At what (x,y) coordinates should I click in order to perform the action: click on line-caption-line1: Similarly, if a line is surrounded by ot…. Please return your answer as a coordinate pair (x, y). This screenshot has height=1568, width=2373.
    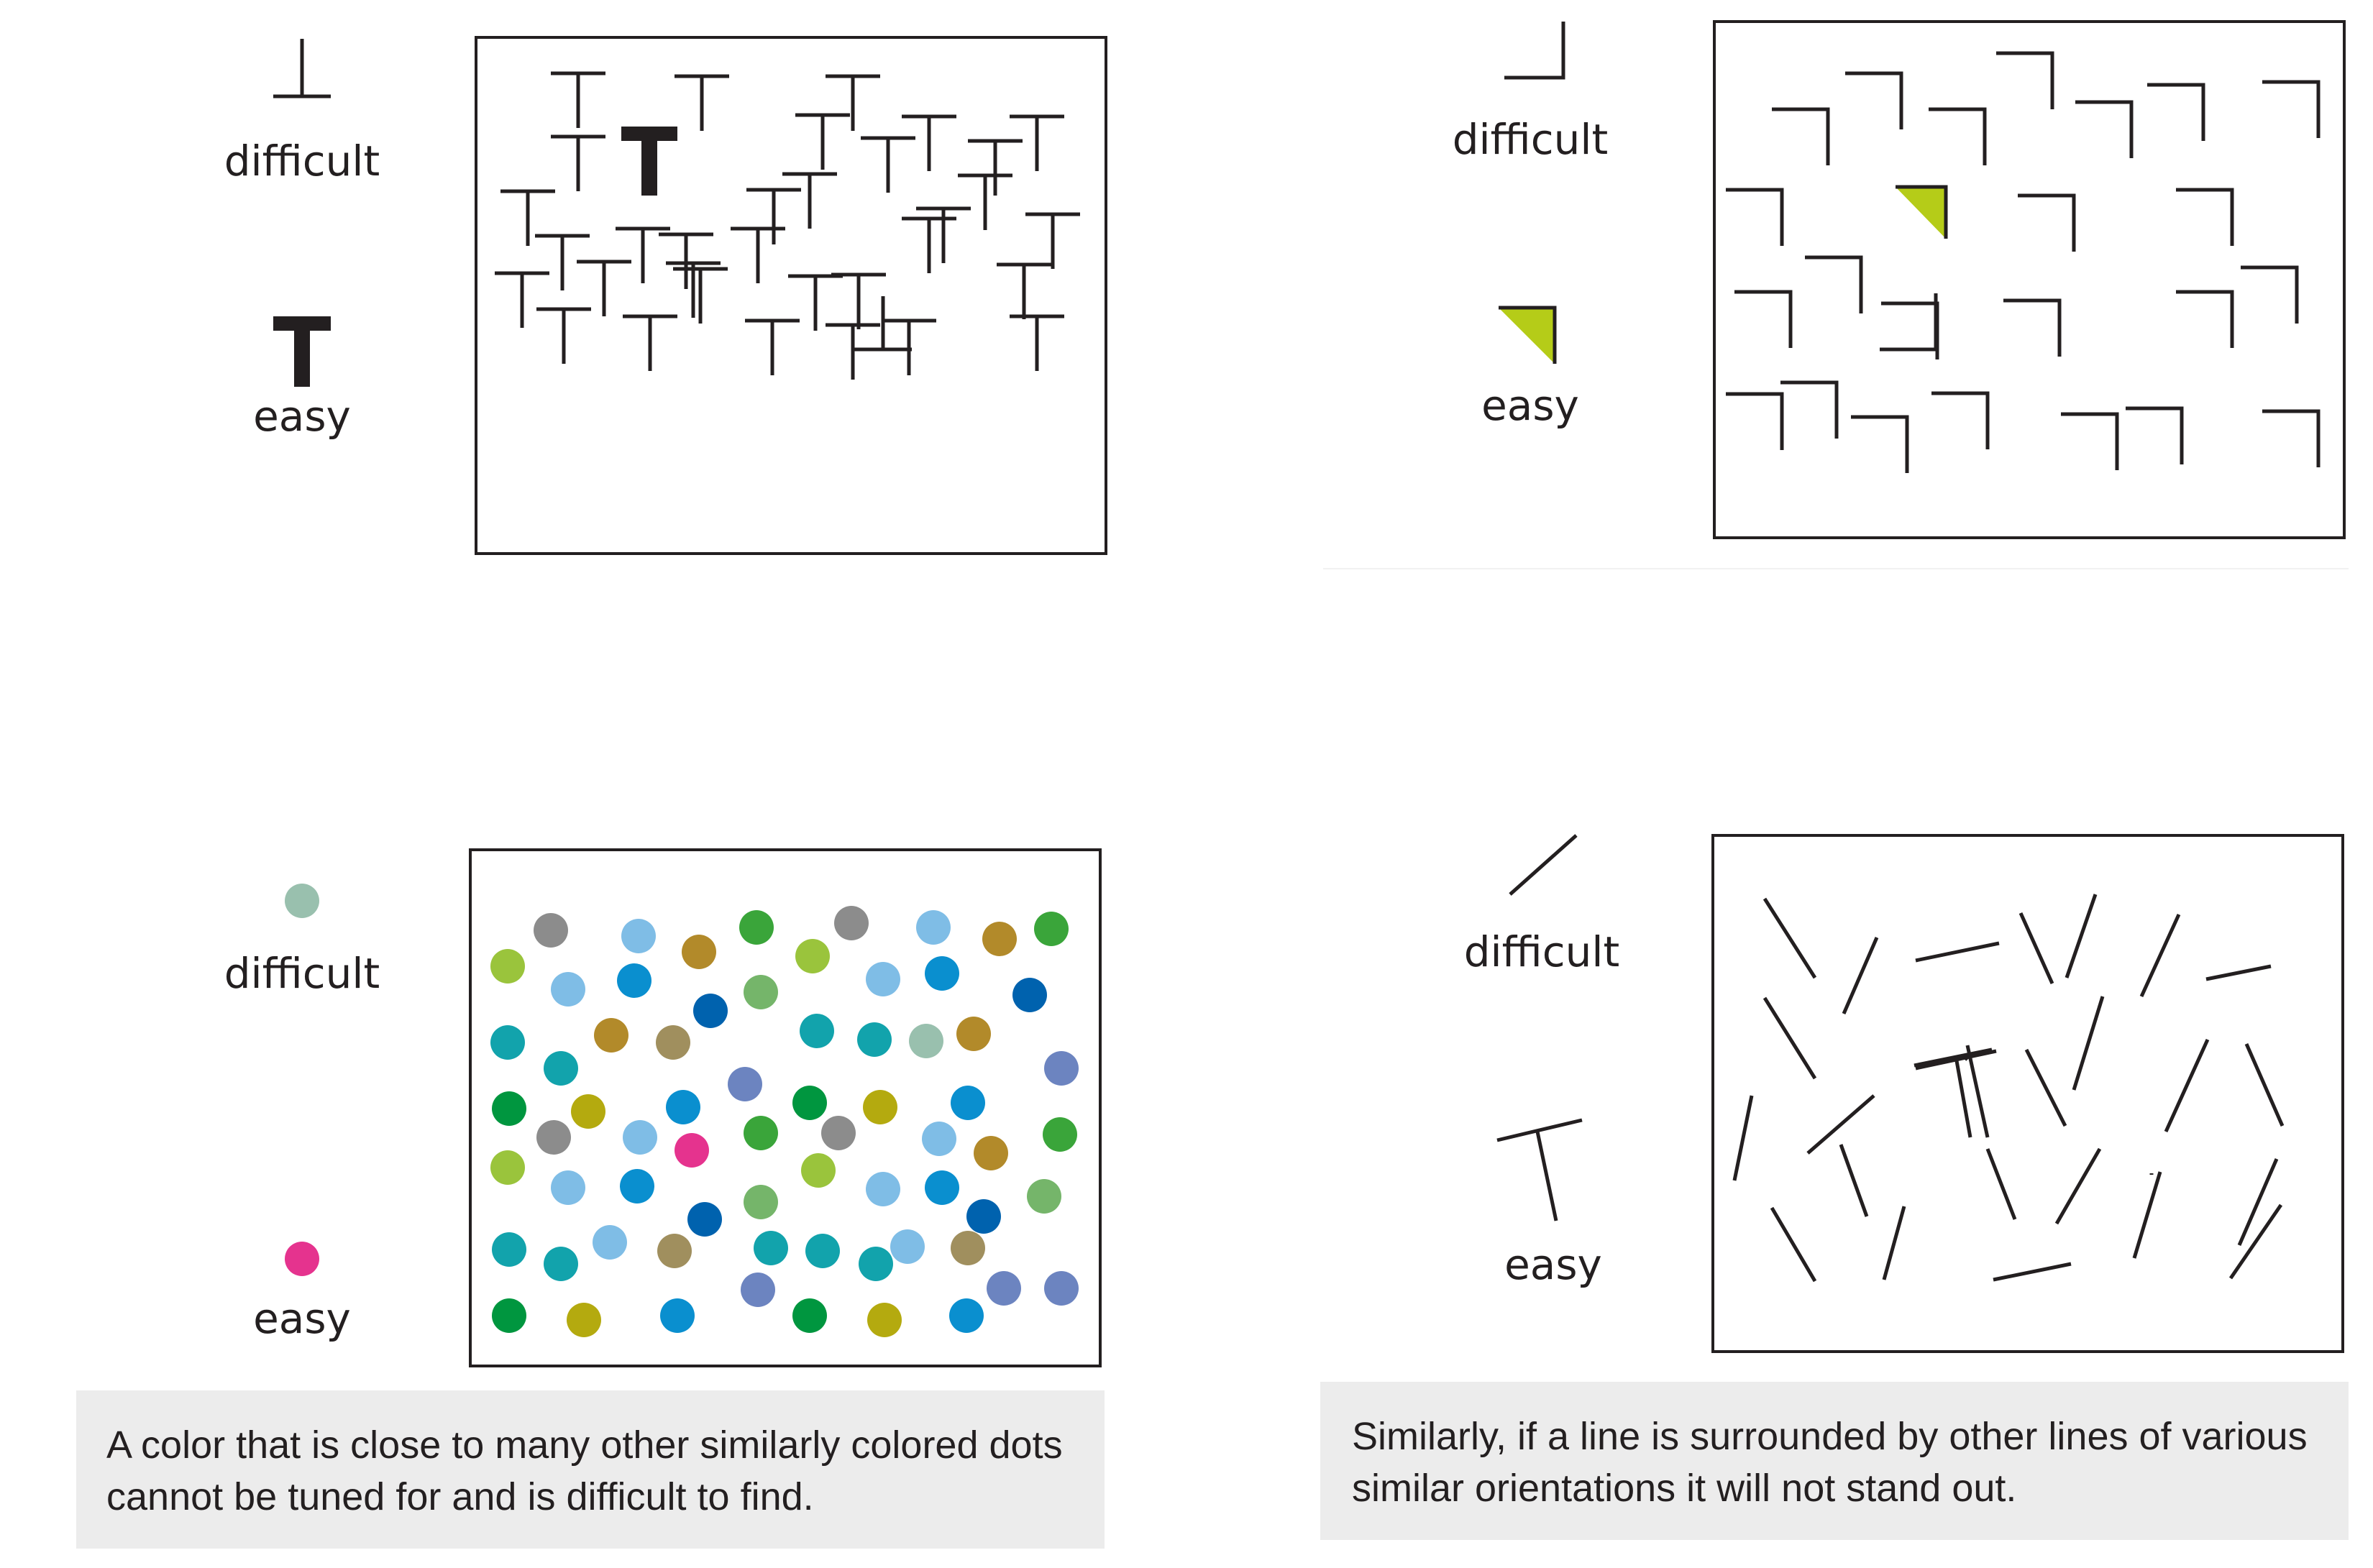
    Looking at the image, I should click on (1830, 1436).